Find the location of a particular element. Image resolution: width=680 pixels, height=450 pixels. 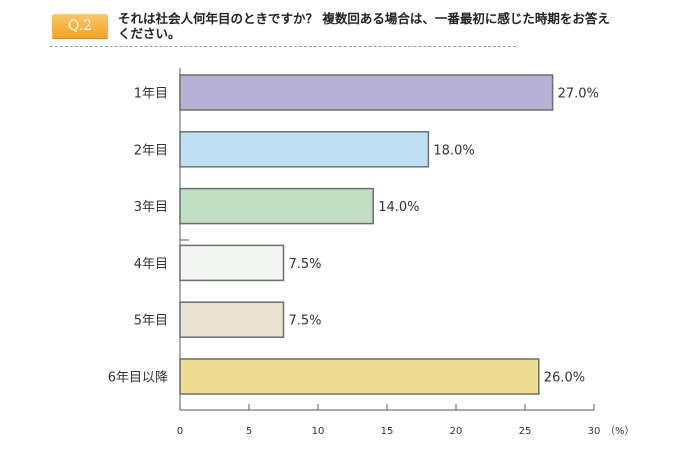

question-number-badge: Q.2 is located at coordinates (80, 26).